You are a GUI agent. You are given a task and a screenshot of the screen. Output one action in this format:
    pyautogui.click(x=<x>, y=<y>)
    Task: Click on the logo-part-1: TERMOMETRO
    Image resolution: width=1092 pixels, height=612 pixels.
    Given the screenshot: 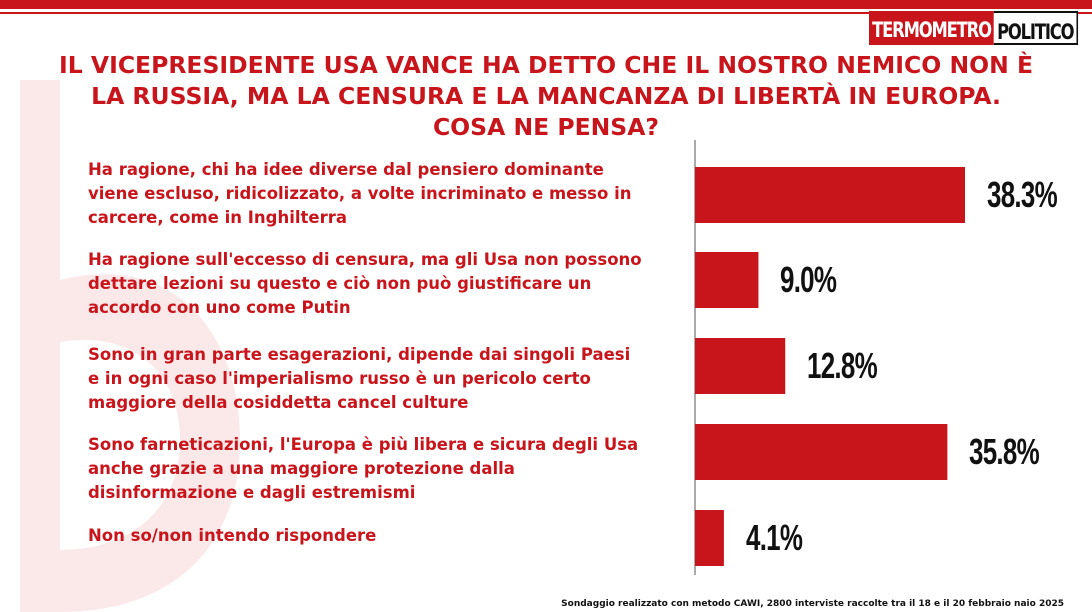 What is the action you would take?
    pyautogui.click(x=931, y=28)
    